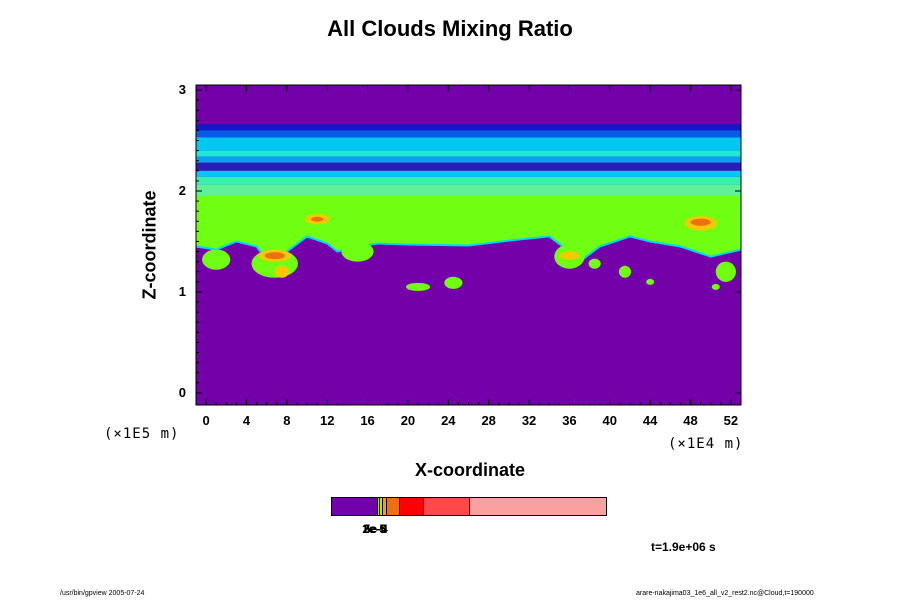 This screenshot has height=600, width=900. I want to click on x-tick-label: 12, so click(327, 420).